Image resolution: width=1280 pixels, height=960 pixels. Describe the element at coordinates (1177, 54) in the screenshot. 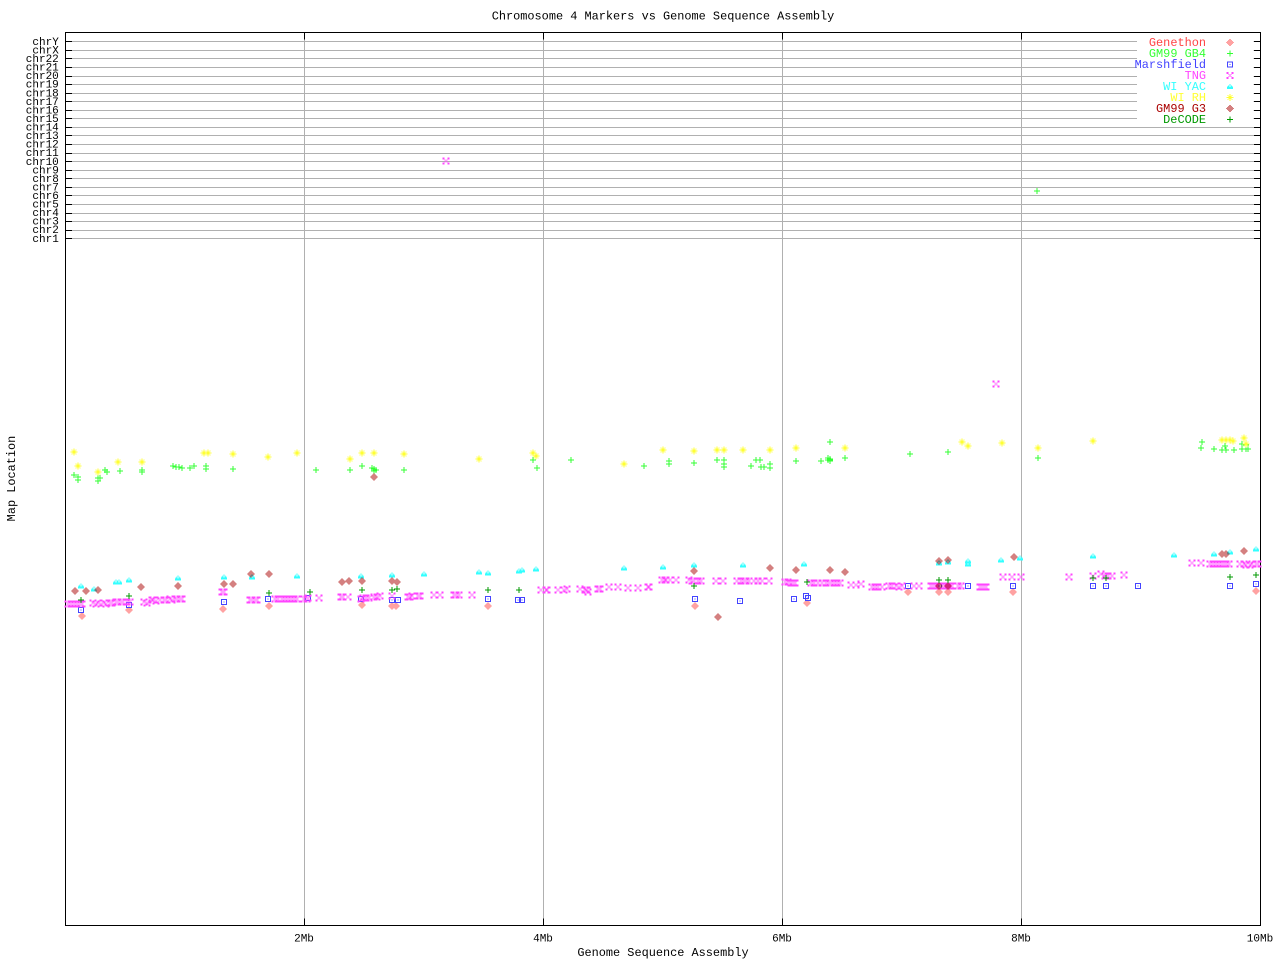

I see `svg-text: GM99 GB4` at that location.